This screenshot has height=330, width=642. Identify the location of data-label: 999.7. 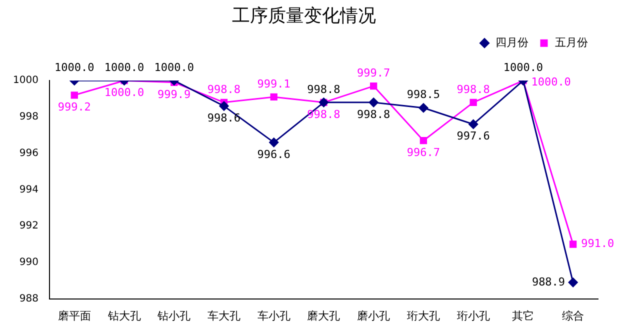
(373, 73).